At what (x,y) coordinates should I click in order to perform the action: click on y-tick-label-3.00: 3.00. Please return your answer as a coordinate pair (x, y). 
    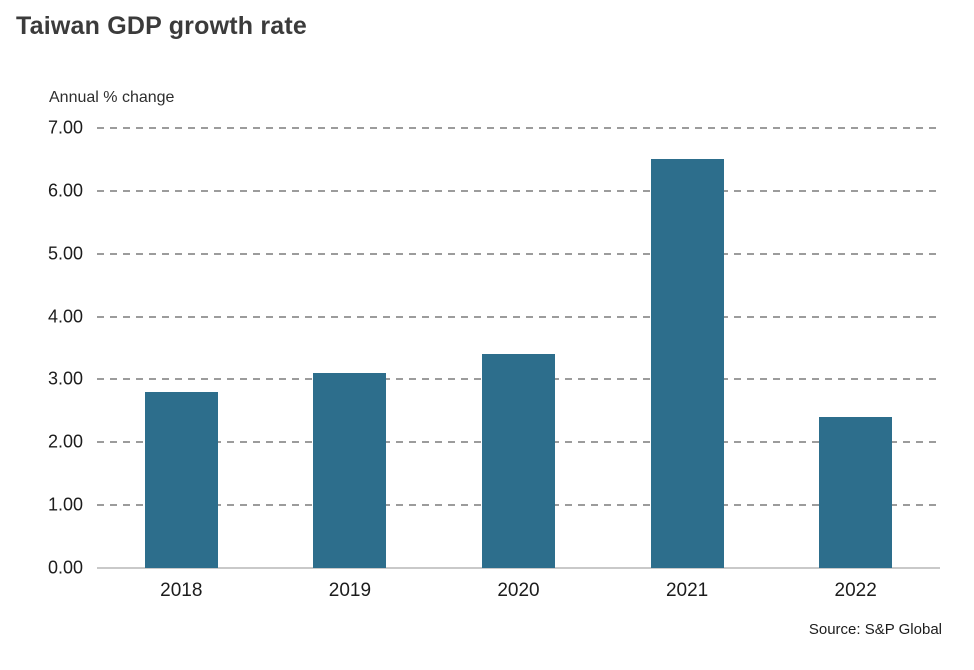
    Looking at the image, I should click on (65, 378).